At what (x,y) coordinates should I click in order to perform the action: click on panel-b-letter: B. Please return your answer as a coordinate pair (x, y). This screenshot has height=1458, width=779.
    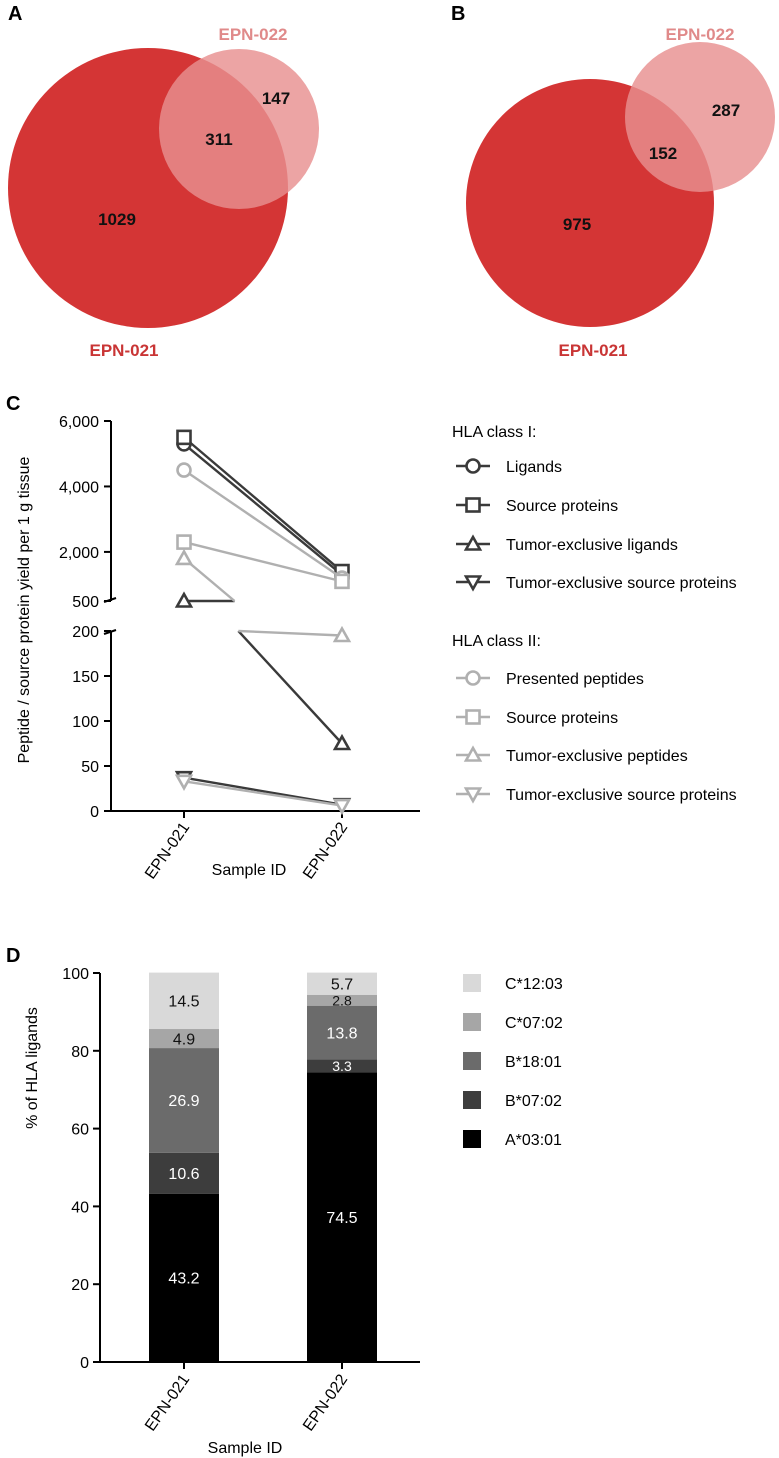
    Looking at the image, I should click on (458, 14).